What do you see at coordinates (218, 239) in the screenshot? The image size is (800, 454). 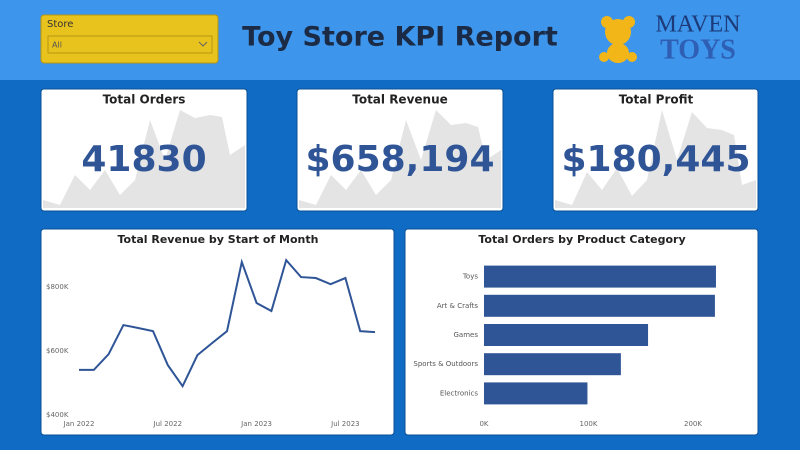 I see `chart-title: Total Revenue by Start of Month` at bounding box center [218, 239].